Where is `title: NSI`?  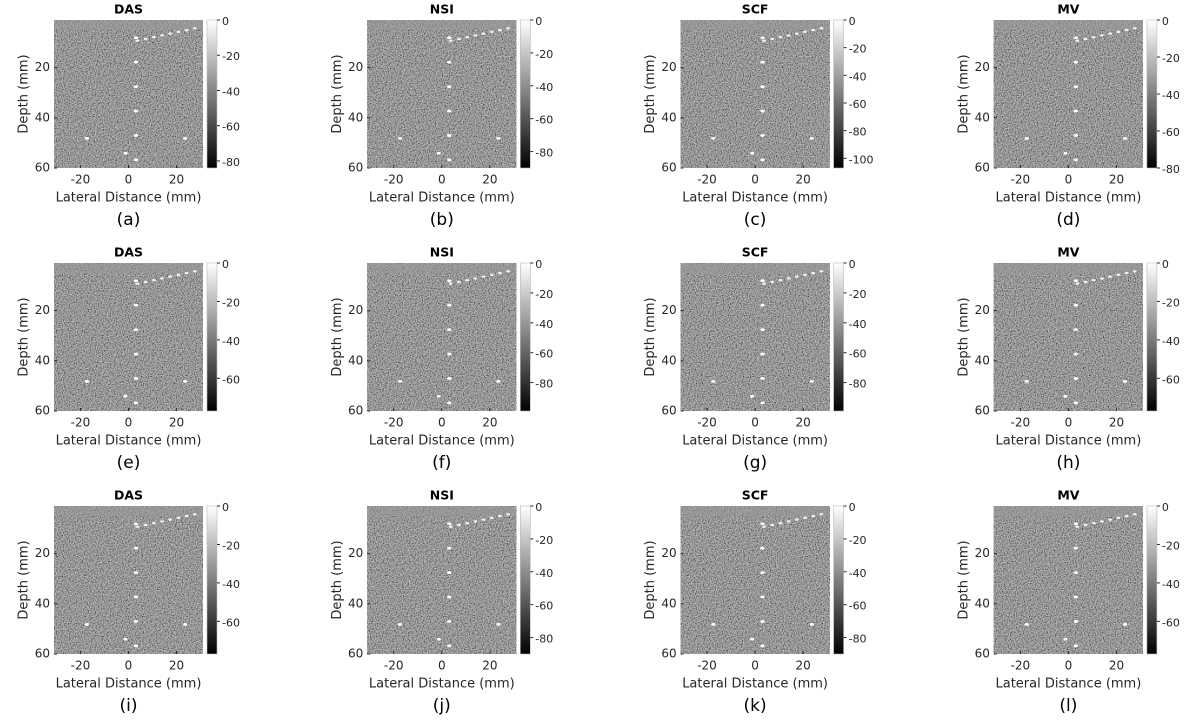 title: NSI is located at coordinates (442, 252).